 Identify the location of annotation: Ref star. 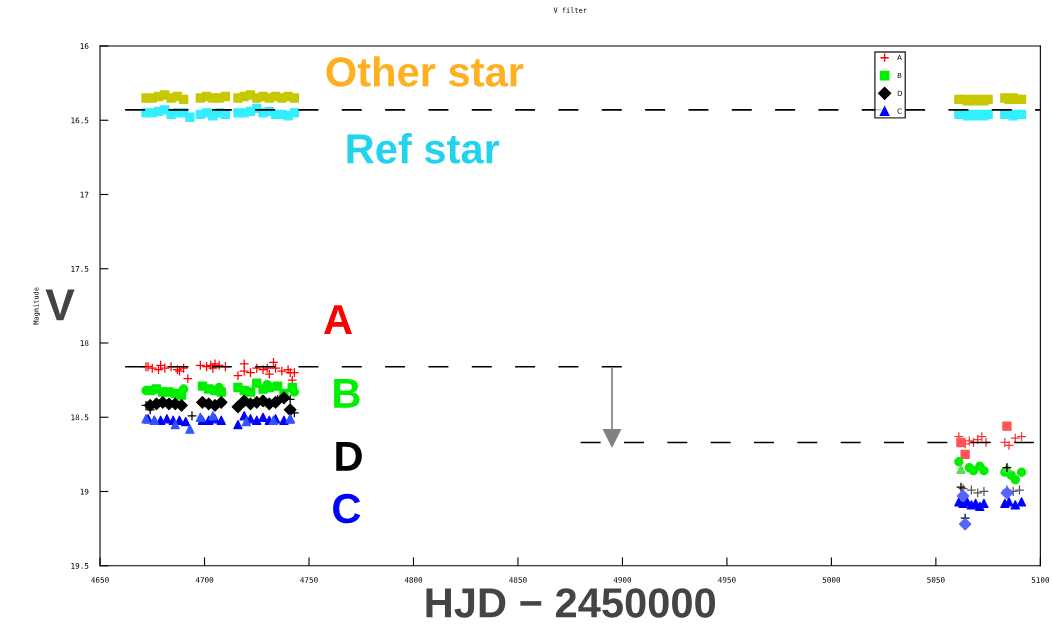
(423, 148).